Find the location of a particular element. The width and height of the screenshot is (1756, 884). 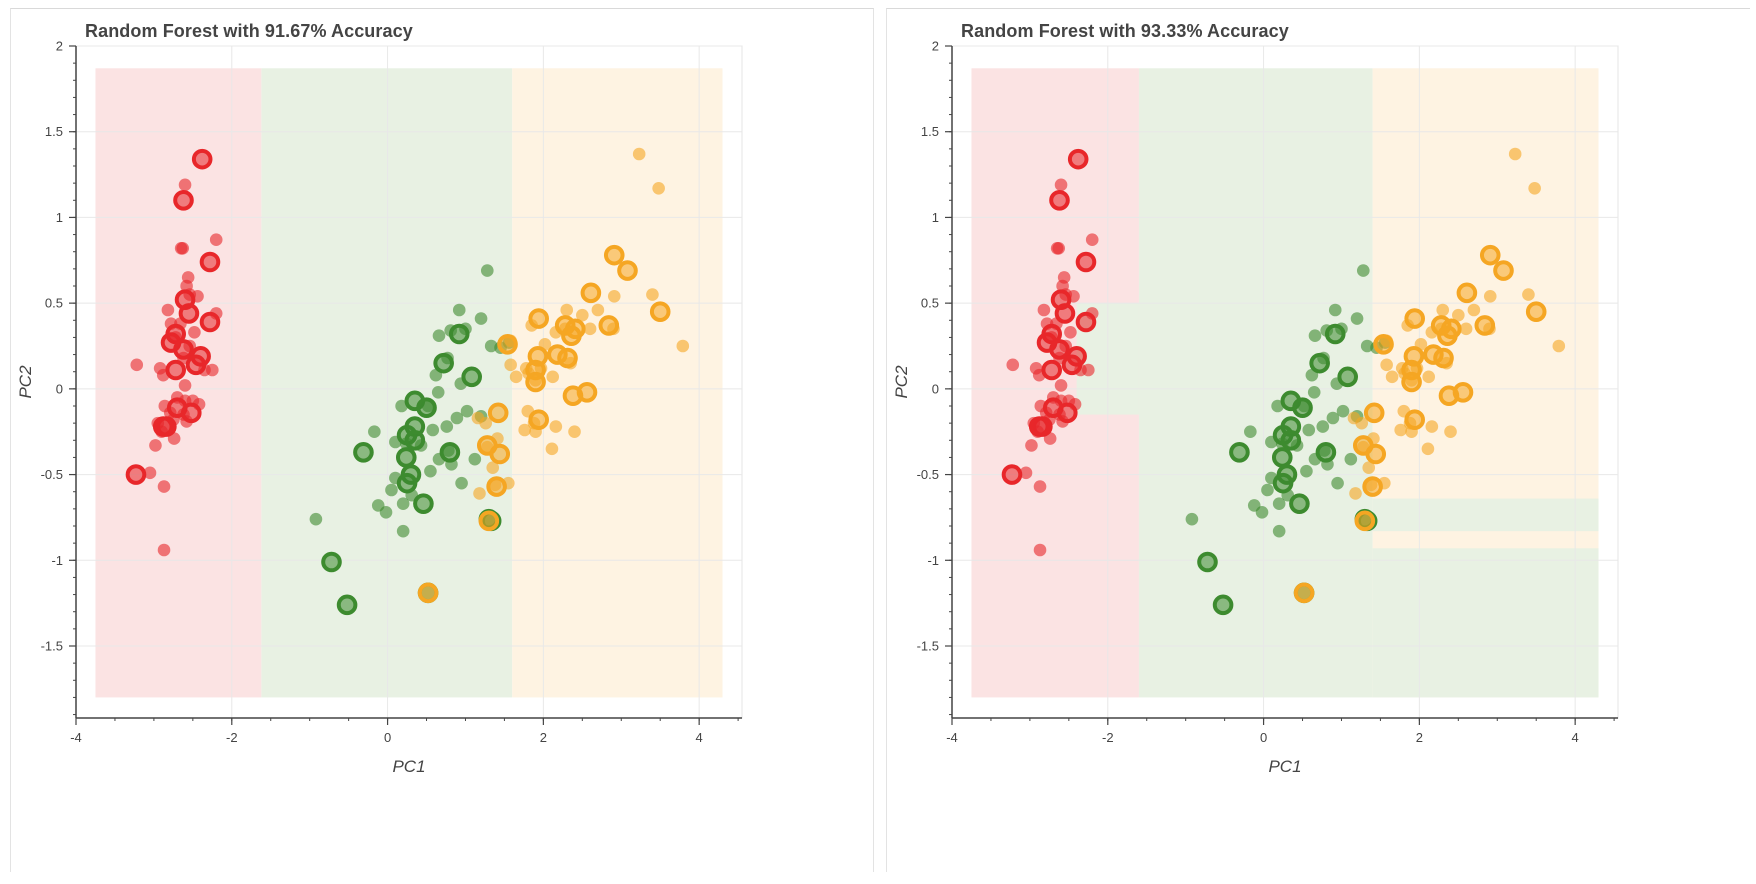

y-tick-label: 0.5 is located at coordinates (54, 303).